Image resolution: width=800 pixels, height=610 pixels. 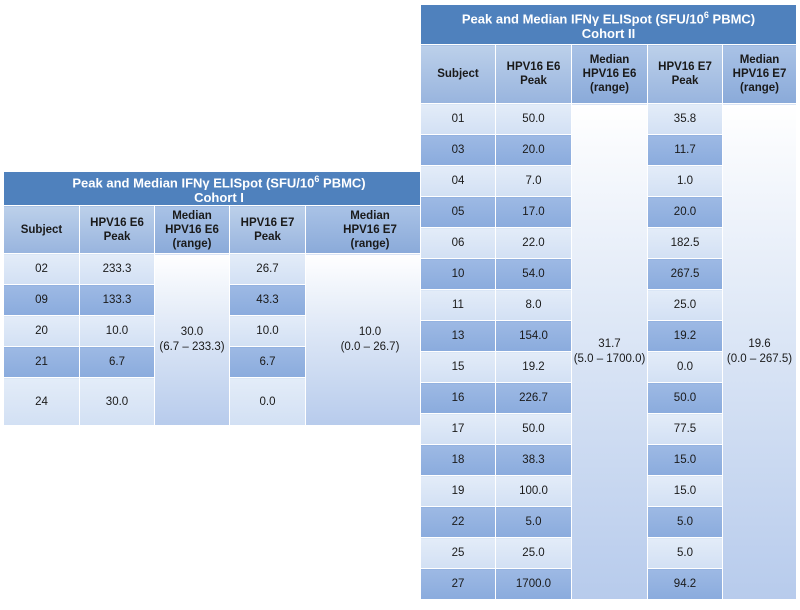 I want to click on e7-peak-cell: 94.2, so click(x=685, y=584).